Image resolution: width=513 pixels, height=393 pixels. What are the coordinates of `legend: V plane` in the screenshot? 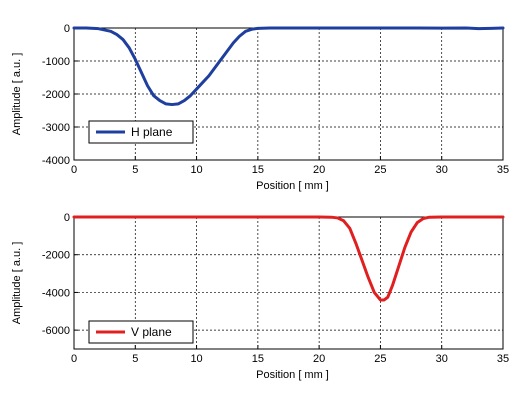 It's located at (141, 332).